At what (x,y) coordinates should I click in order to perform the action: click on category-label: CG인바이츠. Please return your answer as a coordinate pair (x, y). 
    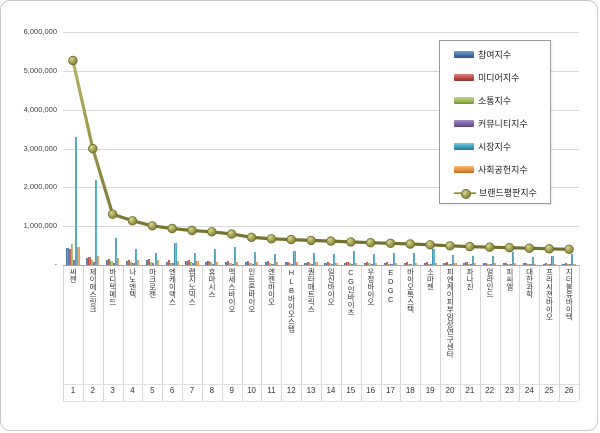
    Looking at the image, I should click on (351, 292).